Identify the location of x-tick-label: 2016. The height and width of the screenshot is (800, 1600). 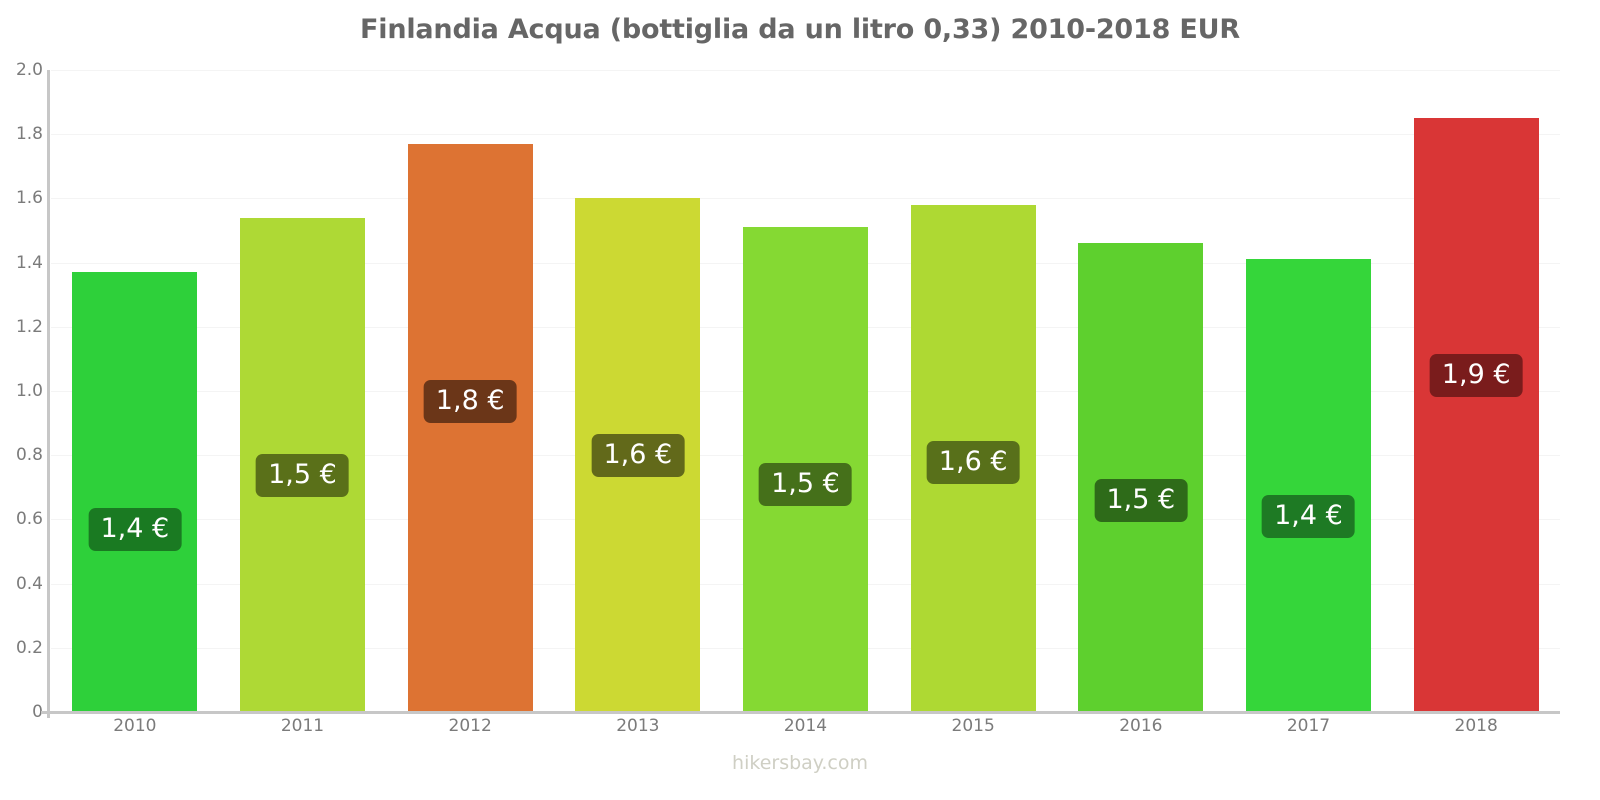
(1141, 726).